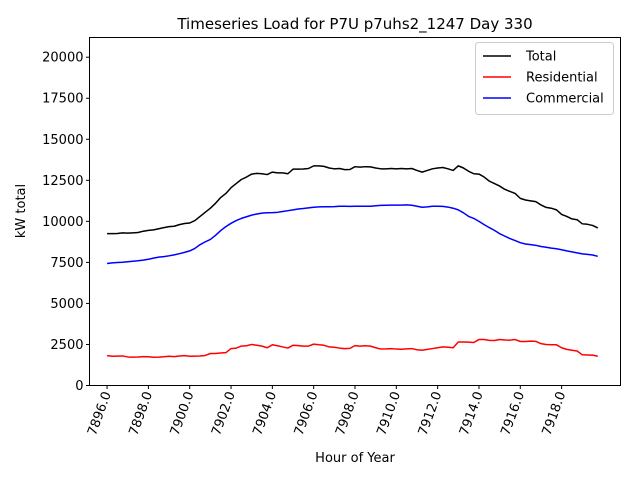 This screenshot has height=480, width=640. What do you see at coordinates (79, 386) in the screenshot?
I see `y-tick-label: 0` at bounding box center [79, 386].